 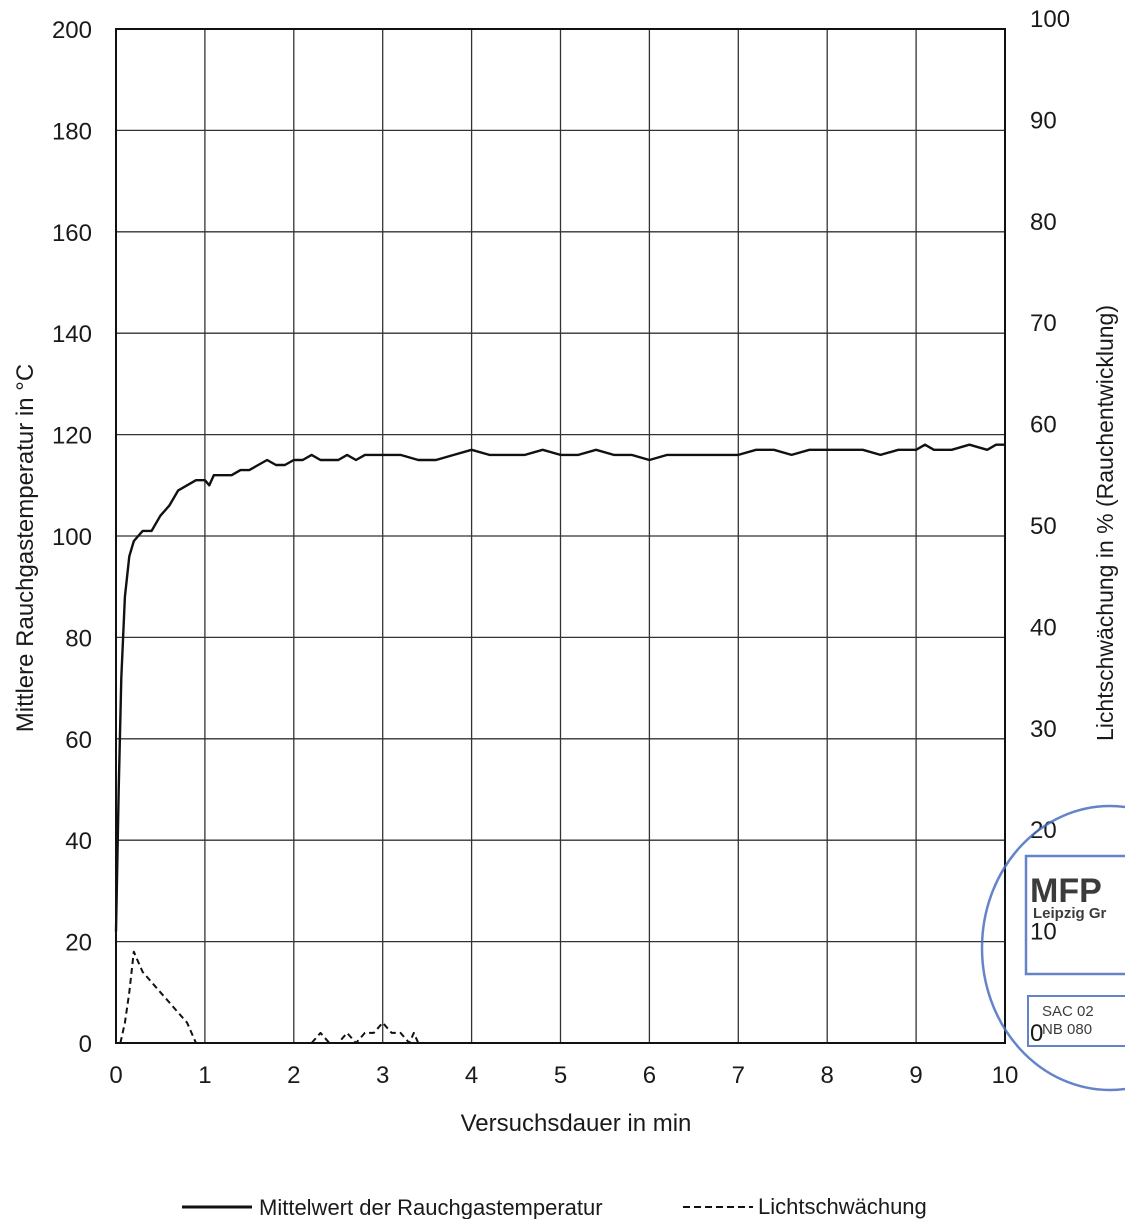 I want to click on y-tick-label: 60, so click(x=78, y=740).